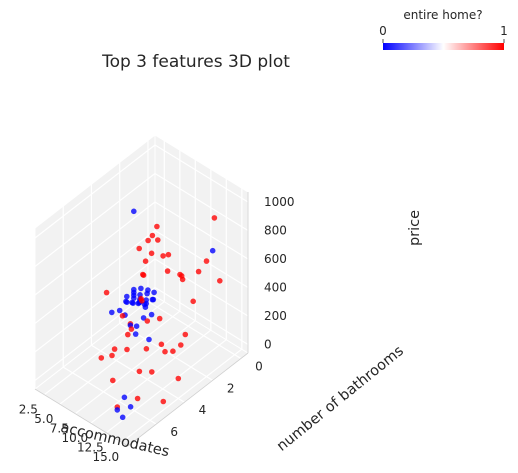 The height and width of the screenshot is (473, 518). I want to click on colorbar-max-label: 1, so click(504, 31).